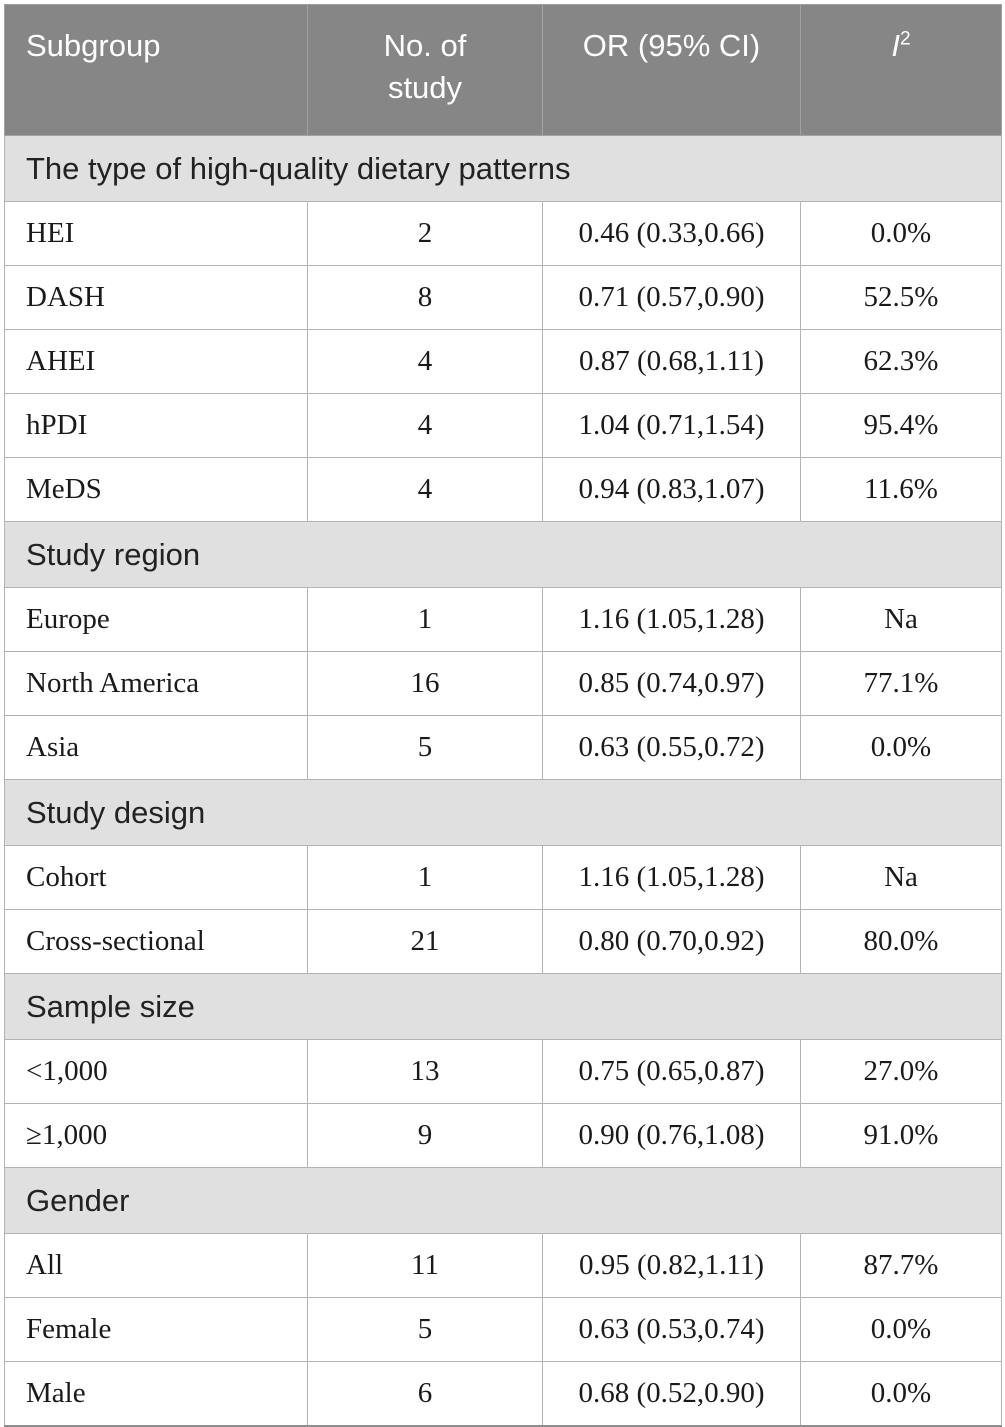 This screenshot has height=1427, width=1005. Describe the element at coordinates (901, 361) in the screenshot. I see `cell-i2: 62.3%` at that location.